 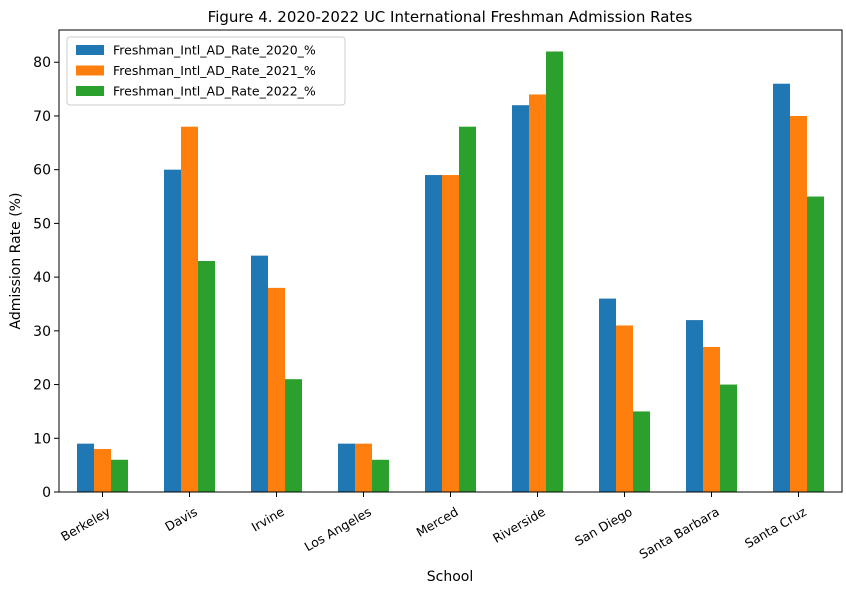 I want to click on y-tick-label: 70, so click(x=42, y=117).